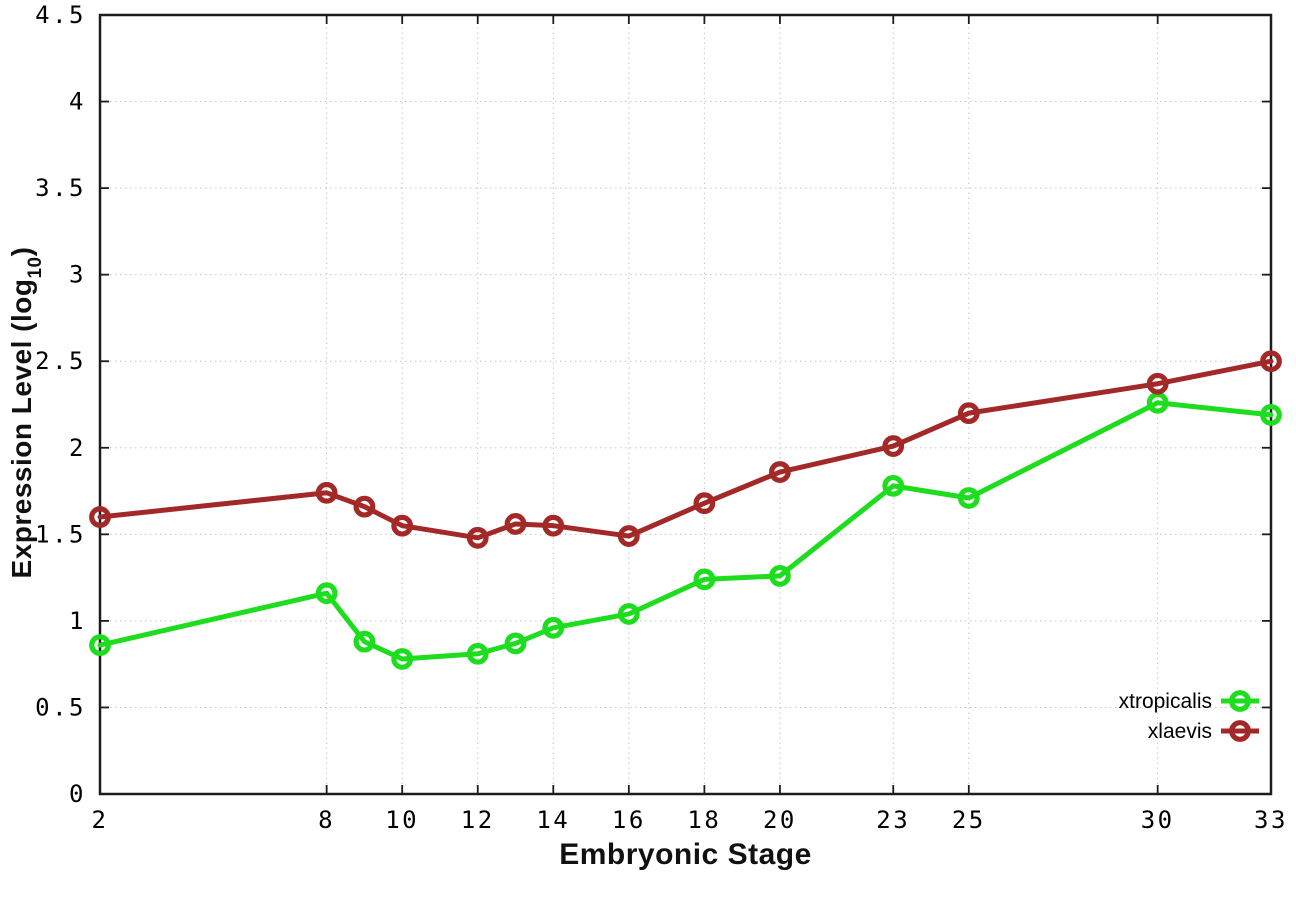 This screenshot has width=1296, height=907. What do you see at coordinates (1240, 731) in the screenshot?
I see `legend-marker-xlaevis` at bounding box center [1240, 731].